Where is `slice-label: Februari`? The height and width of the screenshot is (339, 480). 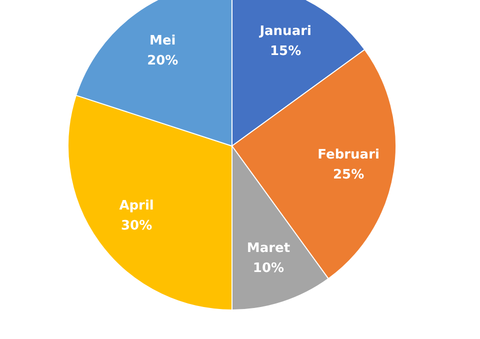
slice-label: Februari is located at coordinates (349, 154).